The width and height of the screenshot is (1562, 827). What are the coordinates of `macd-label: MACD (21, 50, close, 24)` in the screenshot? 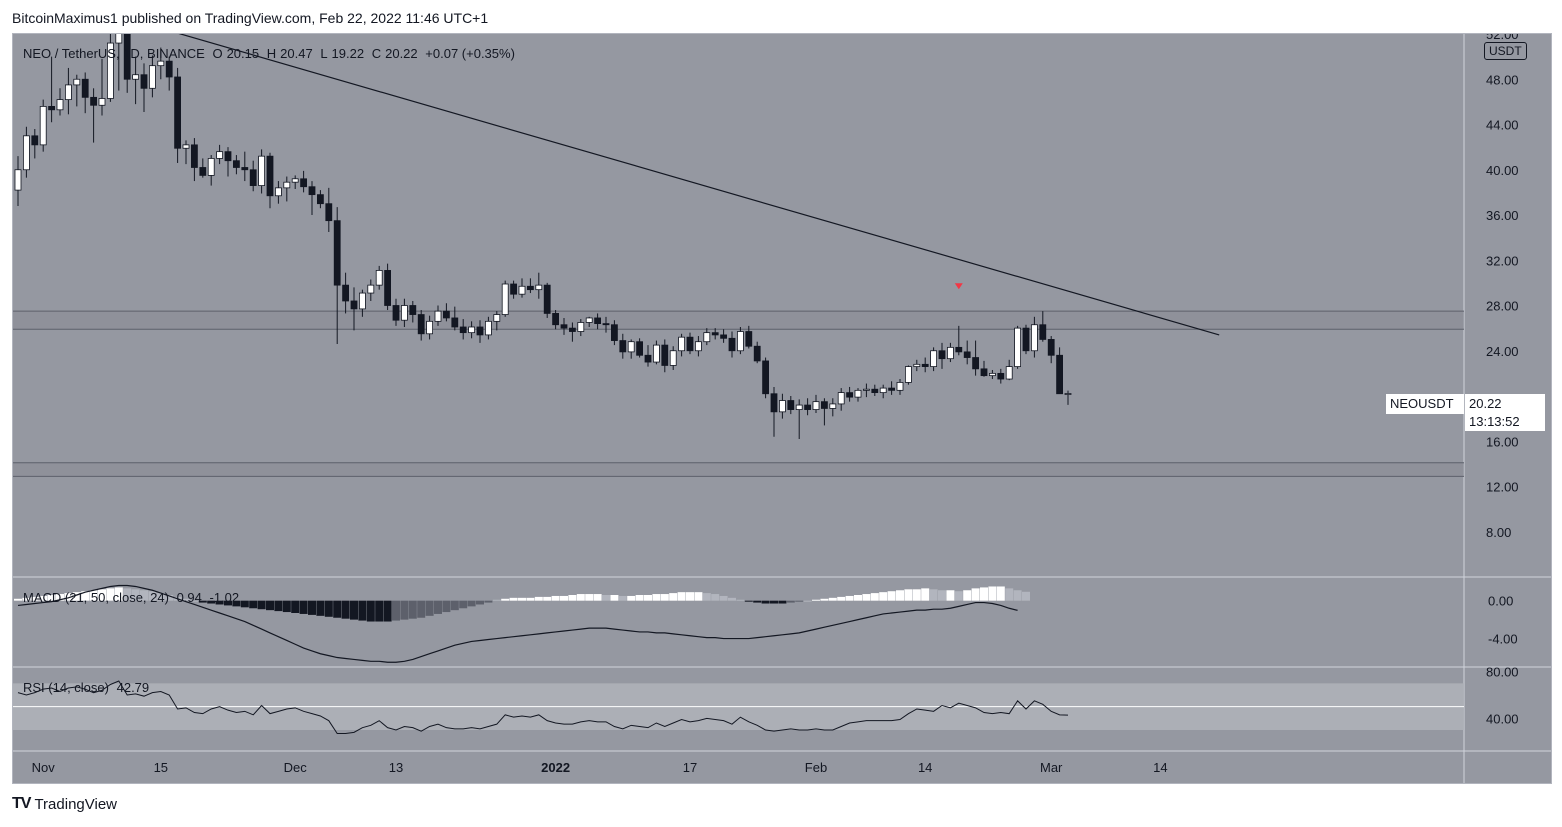 It's located at (96, 597).